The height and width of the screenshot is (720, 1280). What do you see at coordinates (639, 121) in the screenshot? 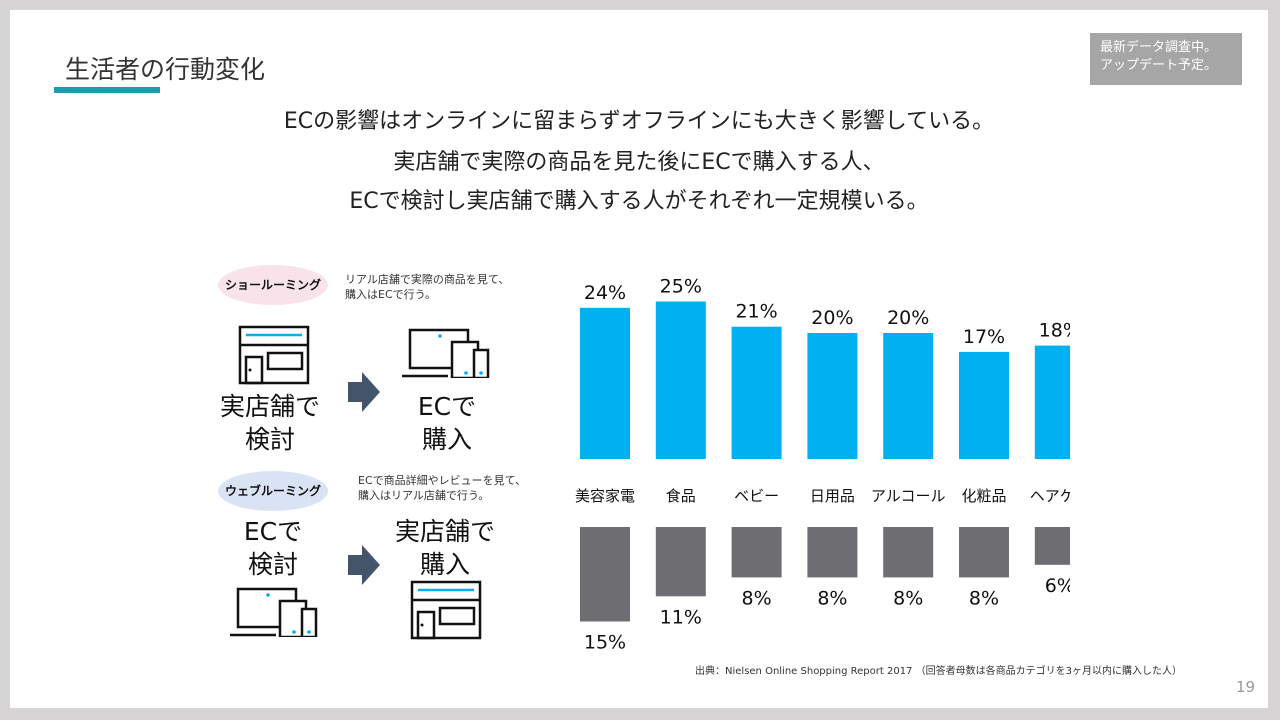
I see `message-line: ECの影響はオンラインに留まらずオフラインにも大きく影響している。` at bounding box center [639, 121].